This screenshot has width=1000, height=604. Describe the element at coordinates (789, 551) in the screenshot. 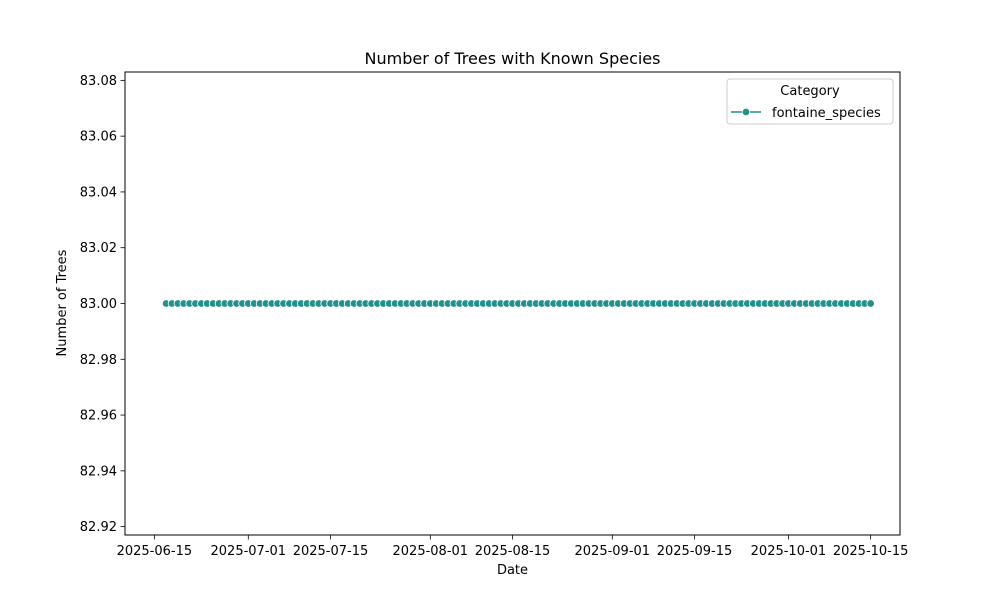

I see `x-tick-label: 2025-10-01` at that location.